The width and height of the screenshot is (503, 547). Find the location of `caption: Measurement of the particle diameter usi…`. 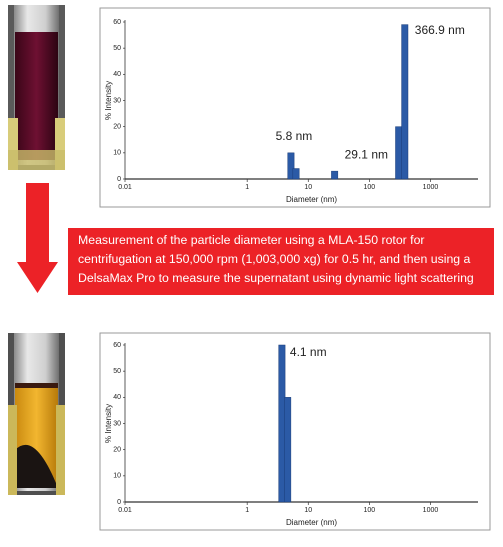

caption: Measurement of the particle diameter usi… is located at coordinates (281, 261).